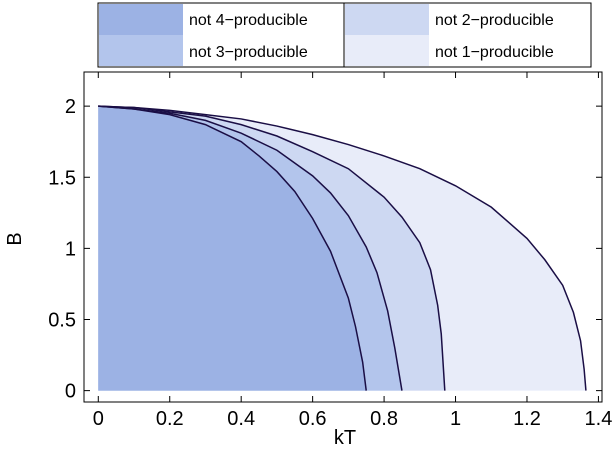 The height and width of the screenshot is (450, 616). What do you see at coordinates (70, 107) in the screenshot?
I see `y-tick-label: 2` at bounding box center [70, 107].